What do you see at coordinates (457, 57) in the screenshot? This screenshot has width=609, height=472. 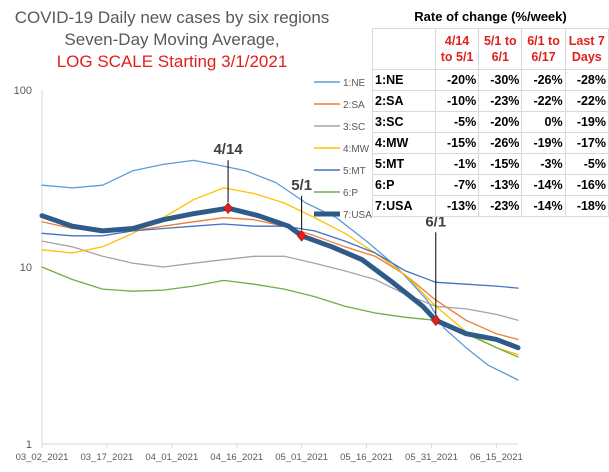 I see `rate-header-text: to 5/1` at bounding box center [457, 57].